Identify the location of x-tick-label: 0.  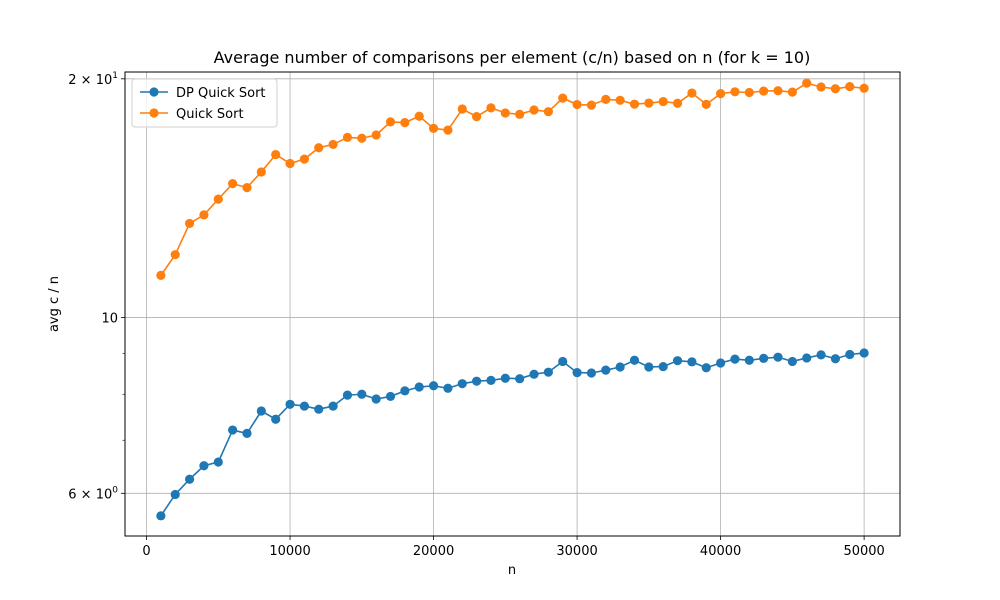
(146, 551).